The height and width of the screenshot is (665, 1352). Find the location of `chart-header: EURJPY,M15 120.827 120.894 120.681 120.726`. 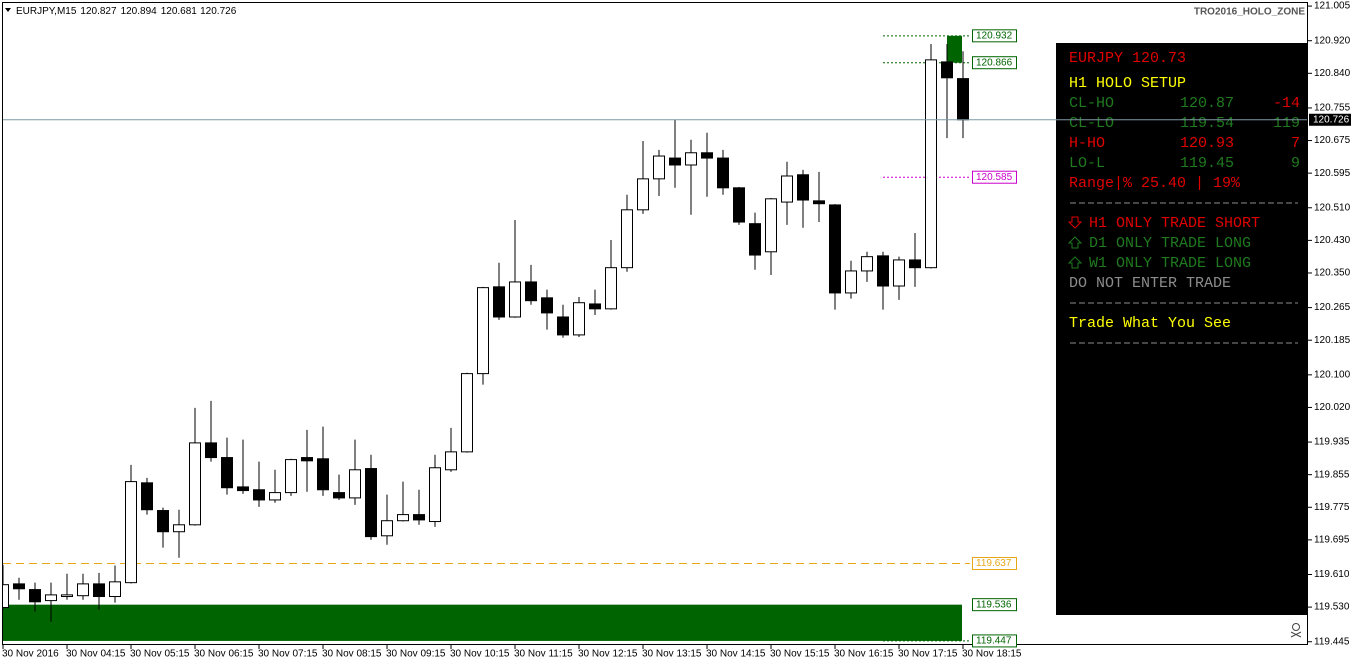

chart-header: EURJPY,M15 120.827 120.894 120.681 120.726 is located at coordinates (126, 11).